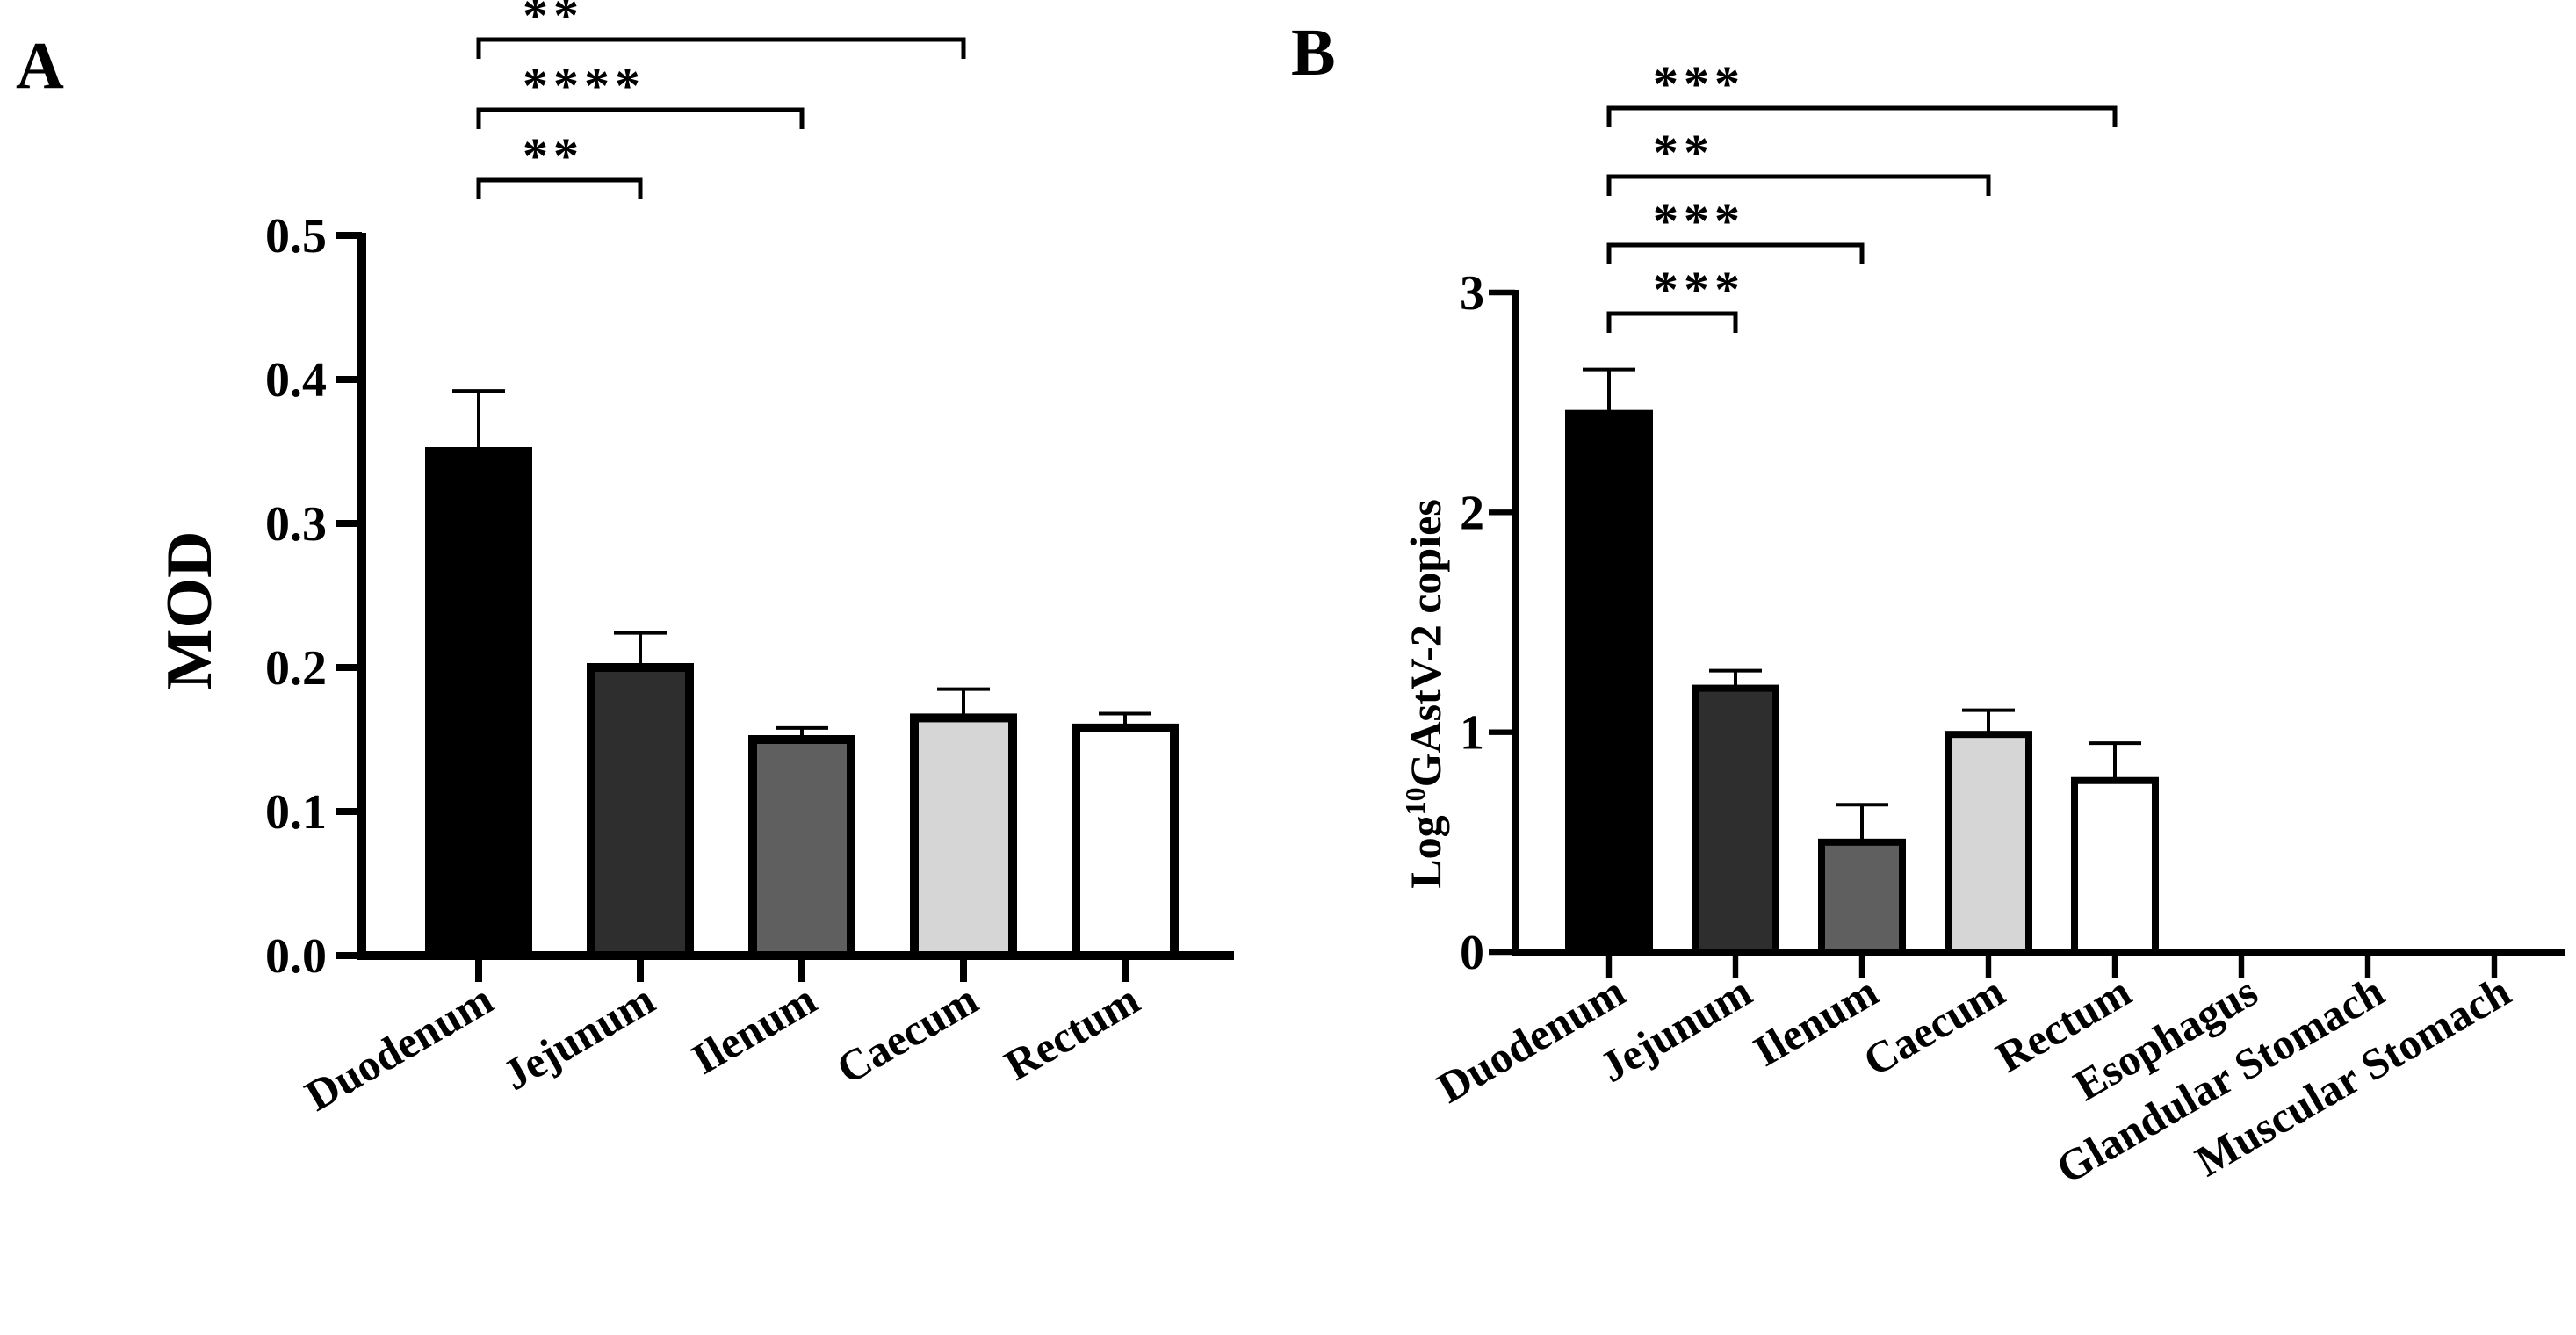 The image size is (2576, 1335). What do you see at coordinates (1125, 841) in the screenshot?
I see `bar-a-rectum` at bounding box center [1125, 841].